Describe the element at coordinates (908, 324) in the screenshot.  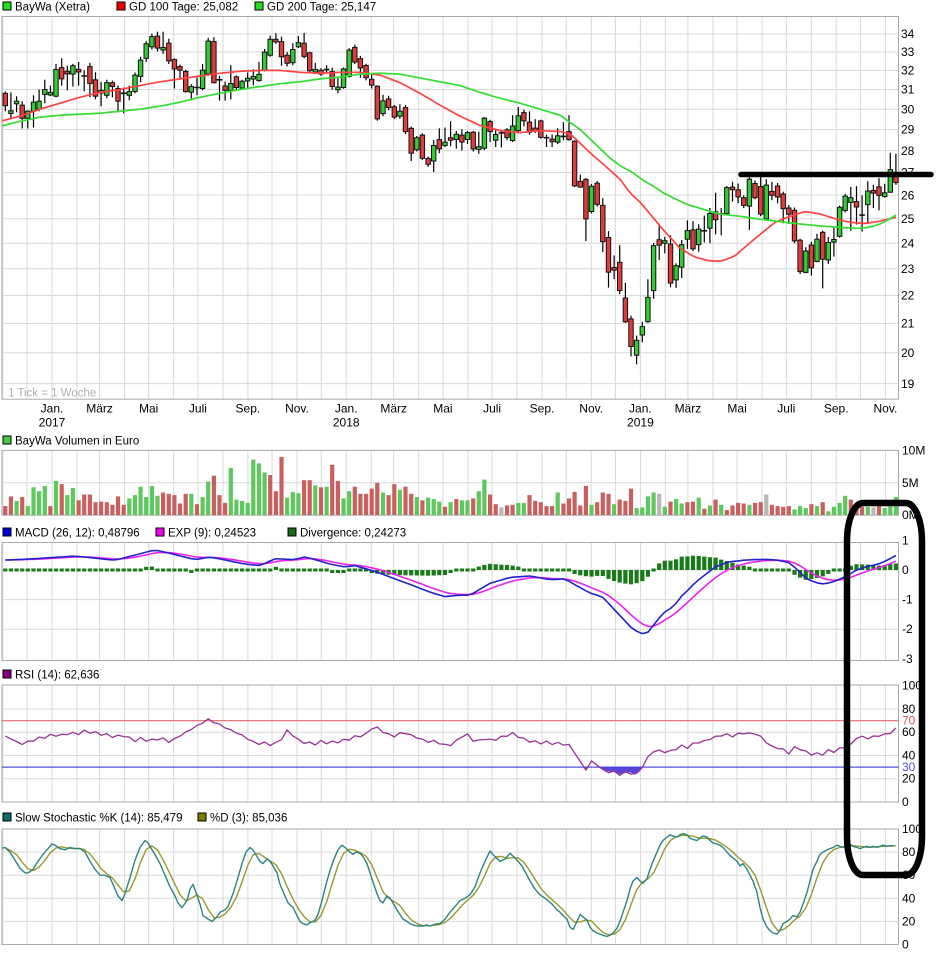
I see `svg-text: 21` at that location.